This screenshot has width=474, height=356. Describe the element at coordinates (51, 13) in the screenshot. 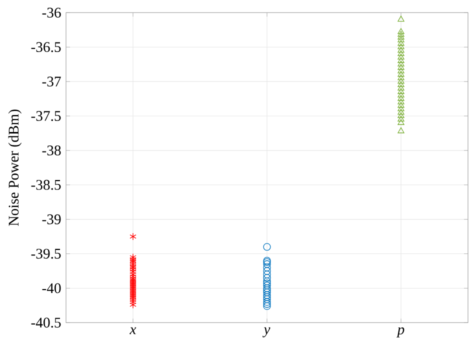

I see `y-tick-label: -36` at that location.